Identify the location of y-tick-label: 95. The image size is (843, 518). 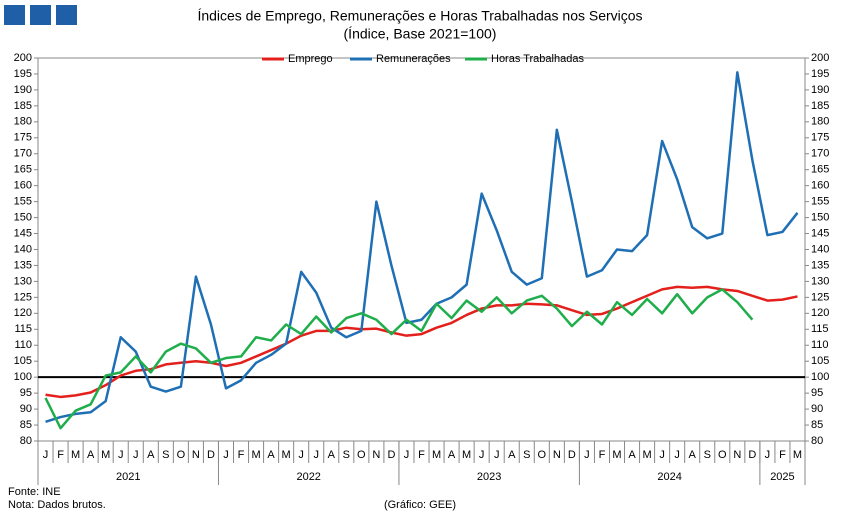
(26, 393).